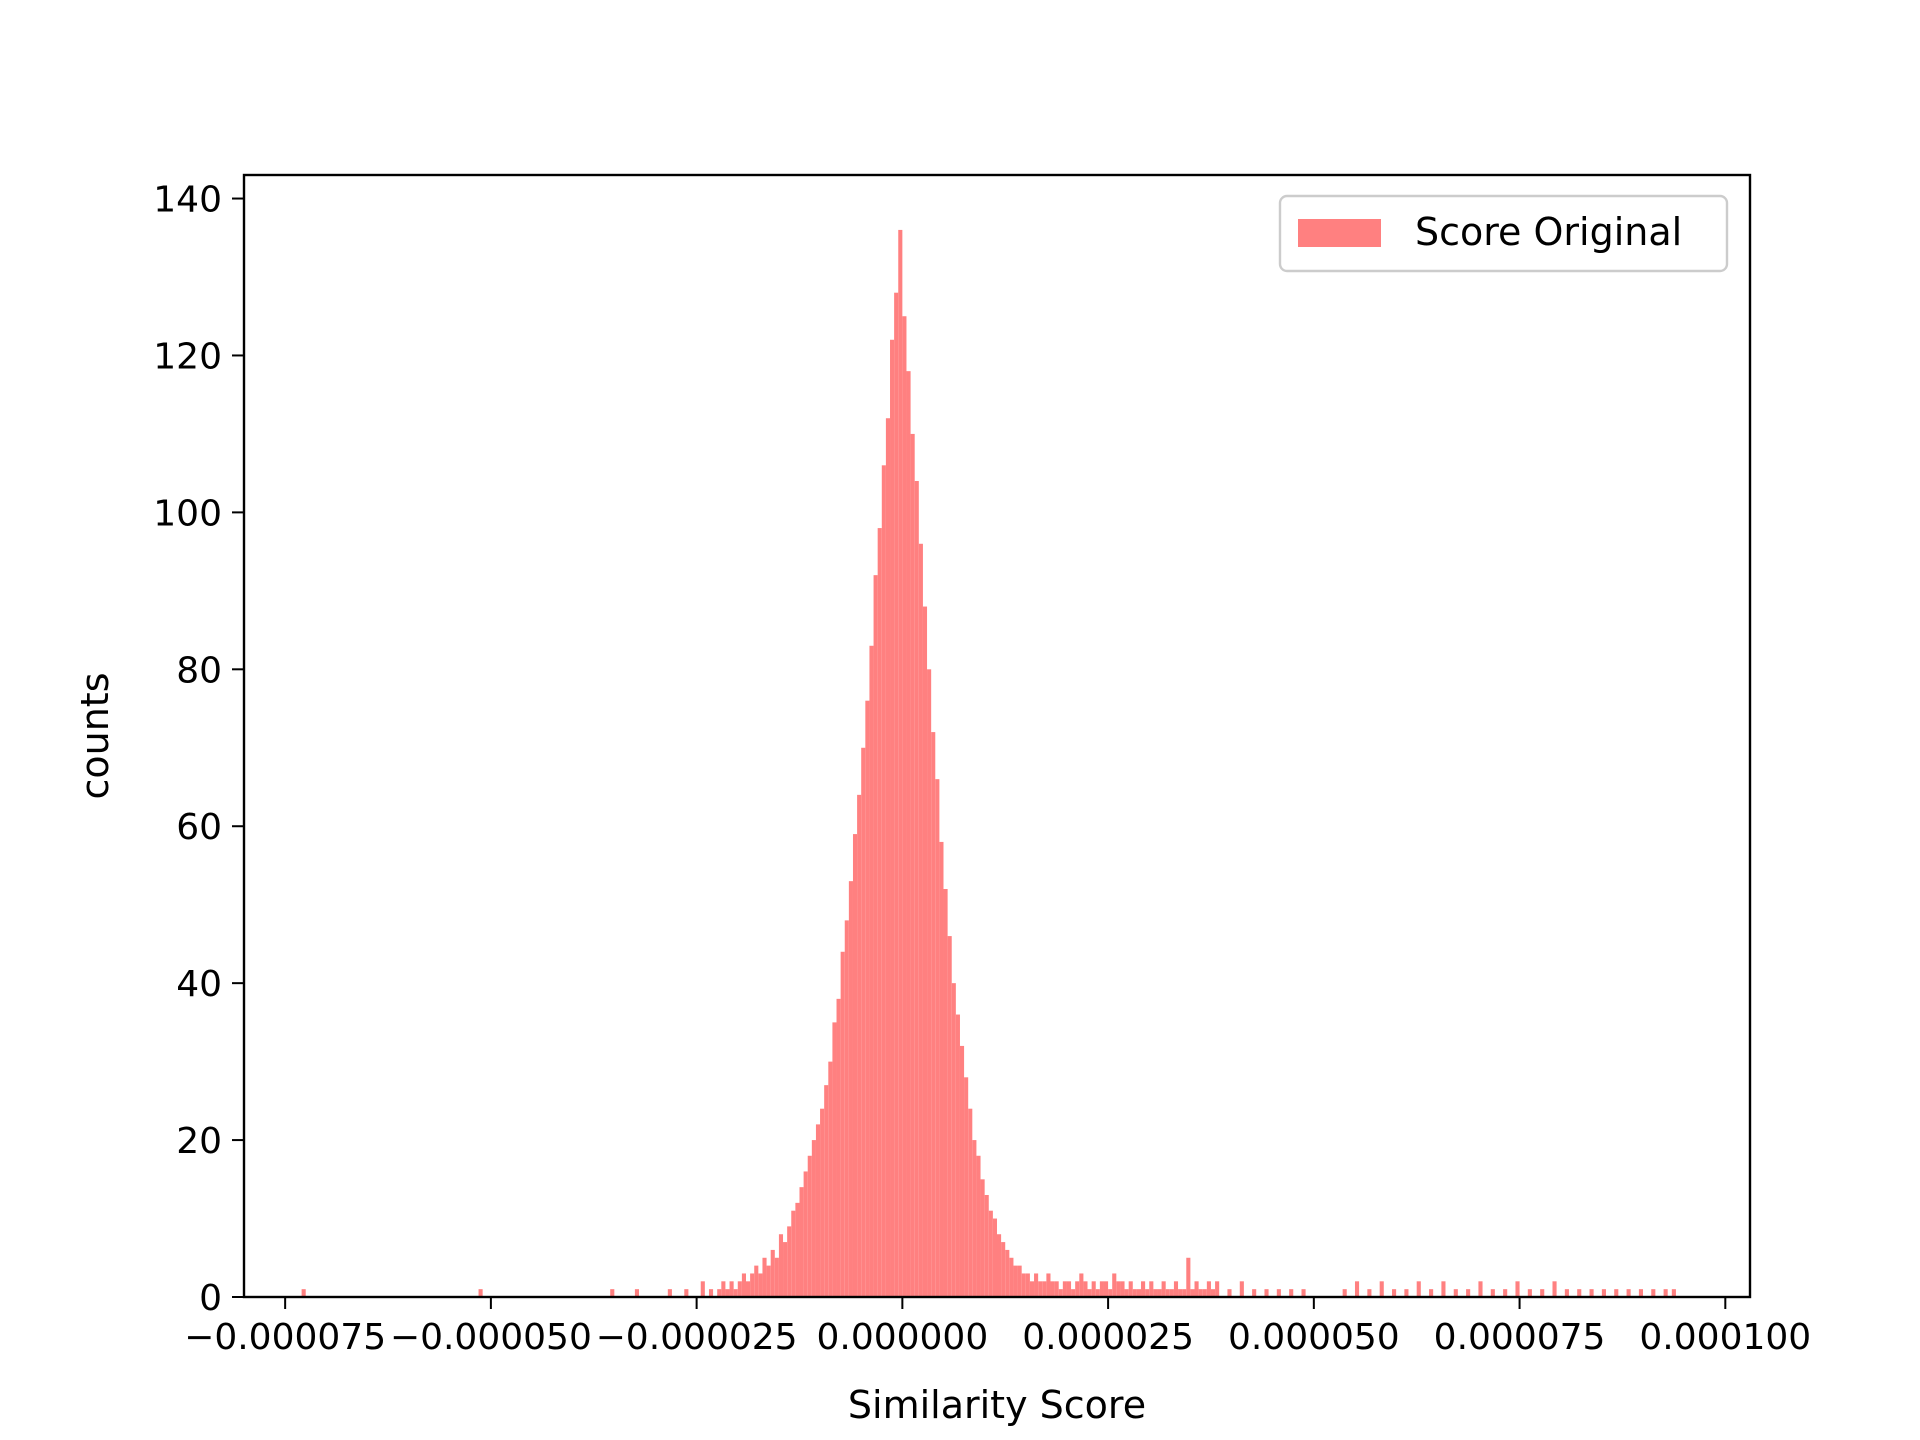 Image resolution: width=1920 pixels, height=1440 pixels. I want to click on y-tick-label: 0, so click(210, 1298).